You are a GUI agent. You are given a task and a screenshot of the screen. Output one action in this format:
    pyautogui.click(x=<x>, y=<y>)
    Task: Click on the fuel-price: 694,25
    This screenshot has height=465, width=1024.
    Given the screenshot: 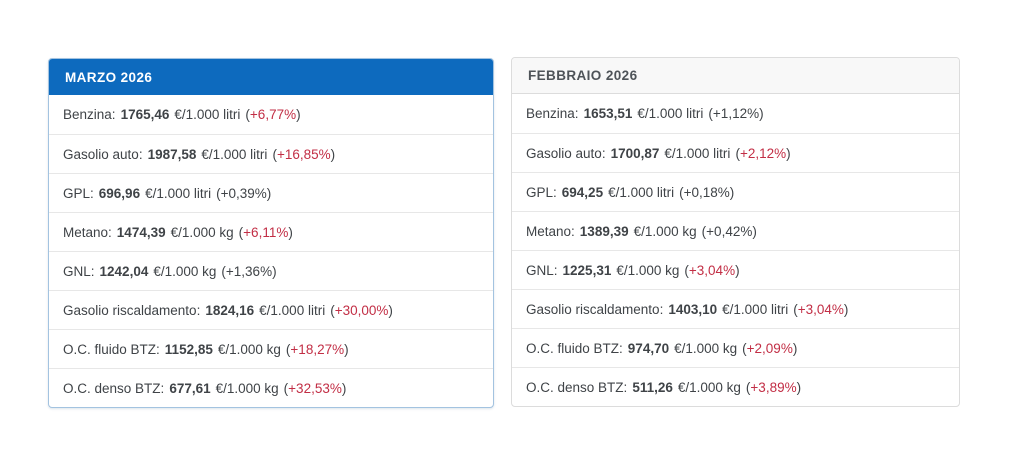 What is the action you would take?
    pyautogui.click(x=582, y=192)
    